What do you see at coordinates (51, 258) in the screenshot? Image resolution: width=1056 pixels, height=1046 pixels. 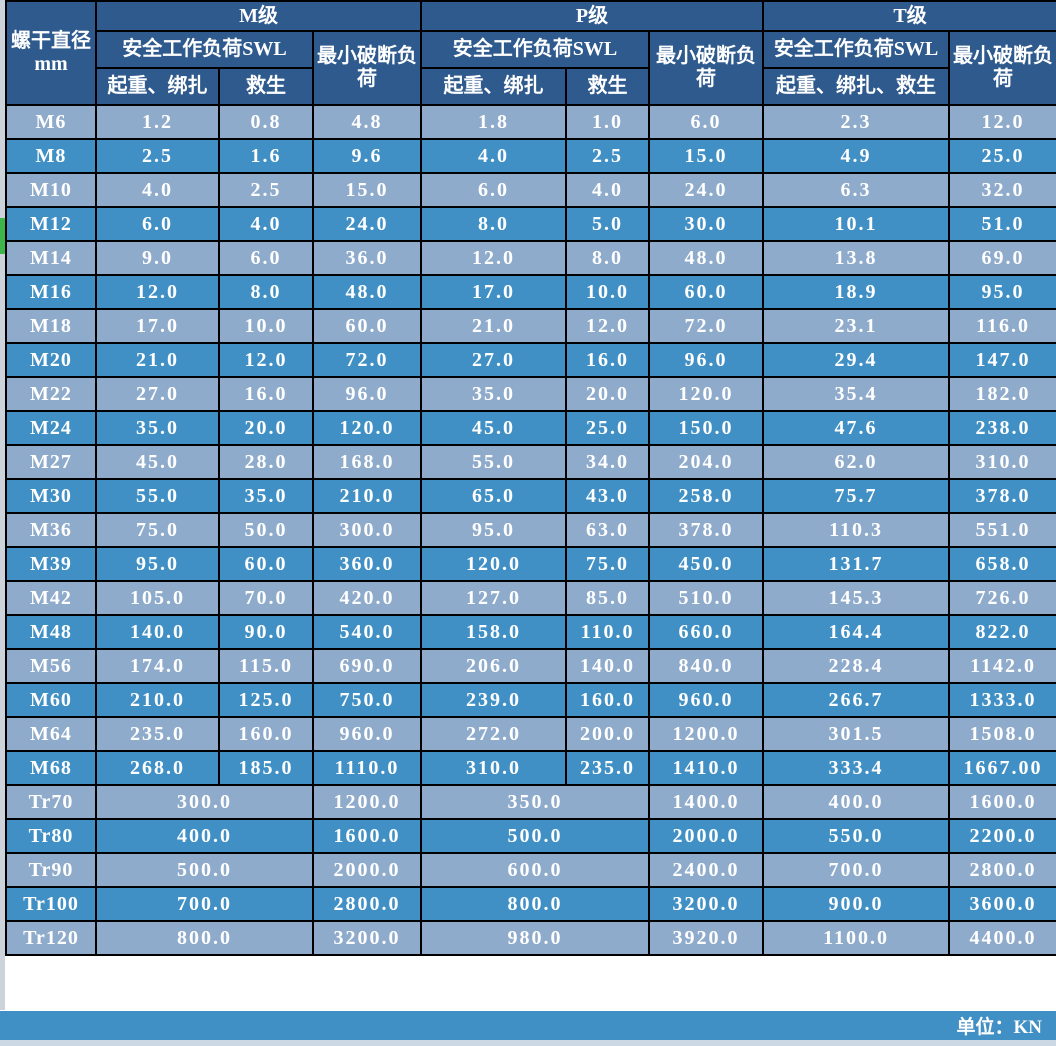 I see `diameter-cell: M14` at bounding box center [51, 258].